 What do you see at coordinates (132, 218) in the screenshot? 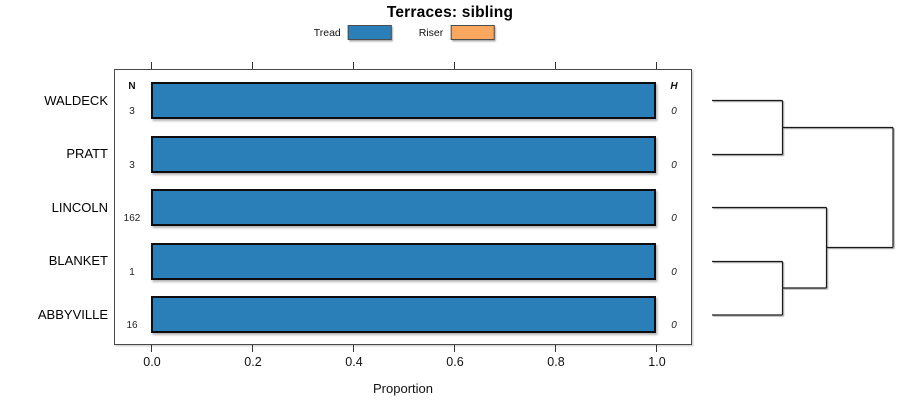
I see `n-value: 162` at bounding box center [132, 218].